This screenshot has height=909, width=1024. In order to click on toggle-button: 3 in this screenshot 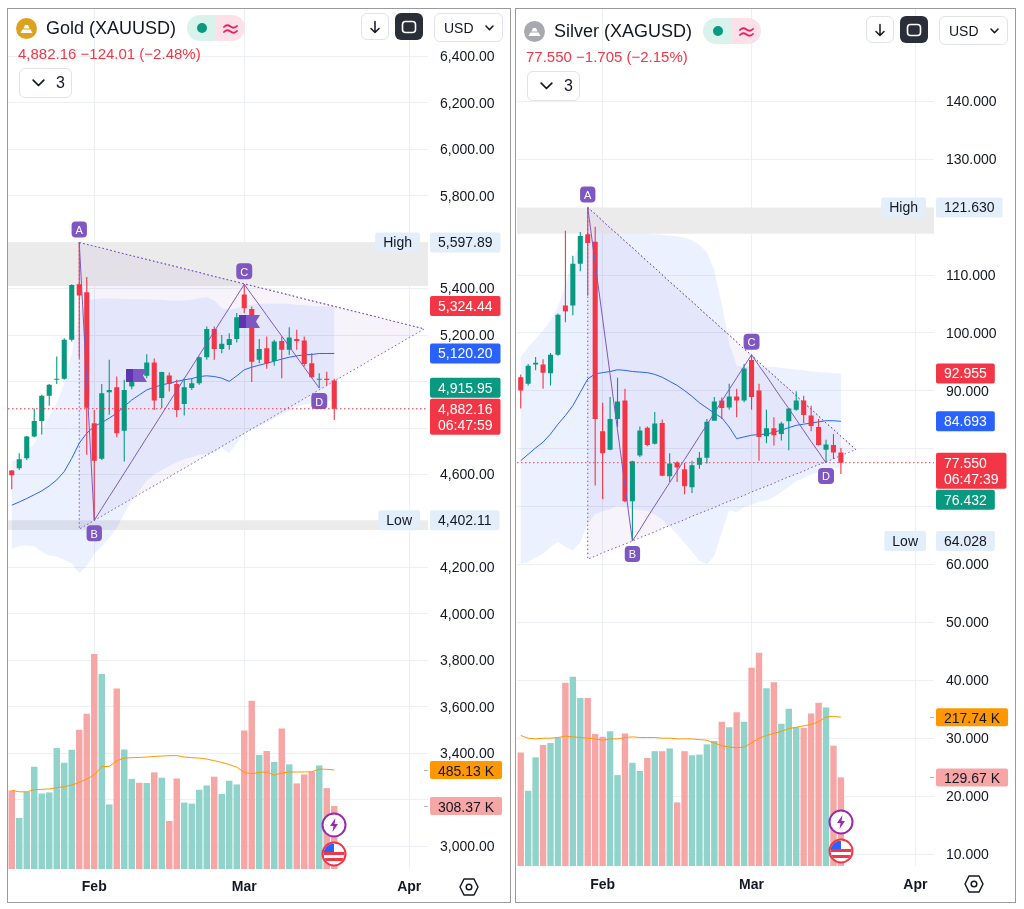, I will do `click(553, 86)`.